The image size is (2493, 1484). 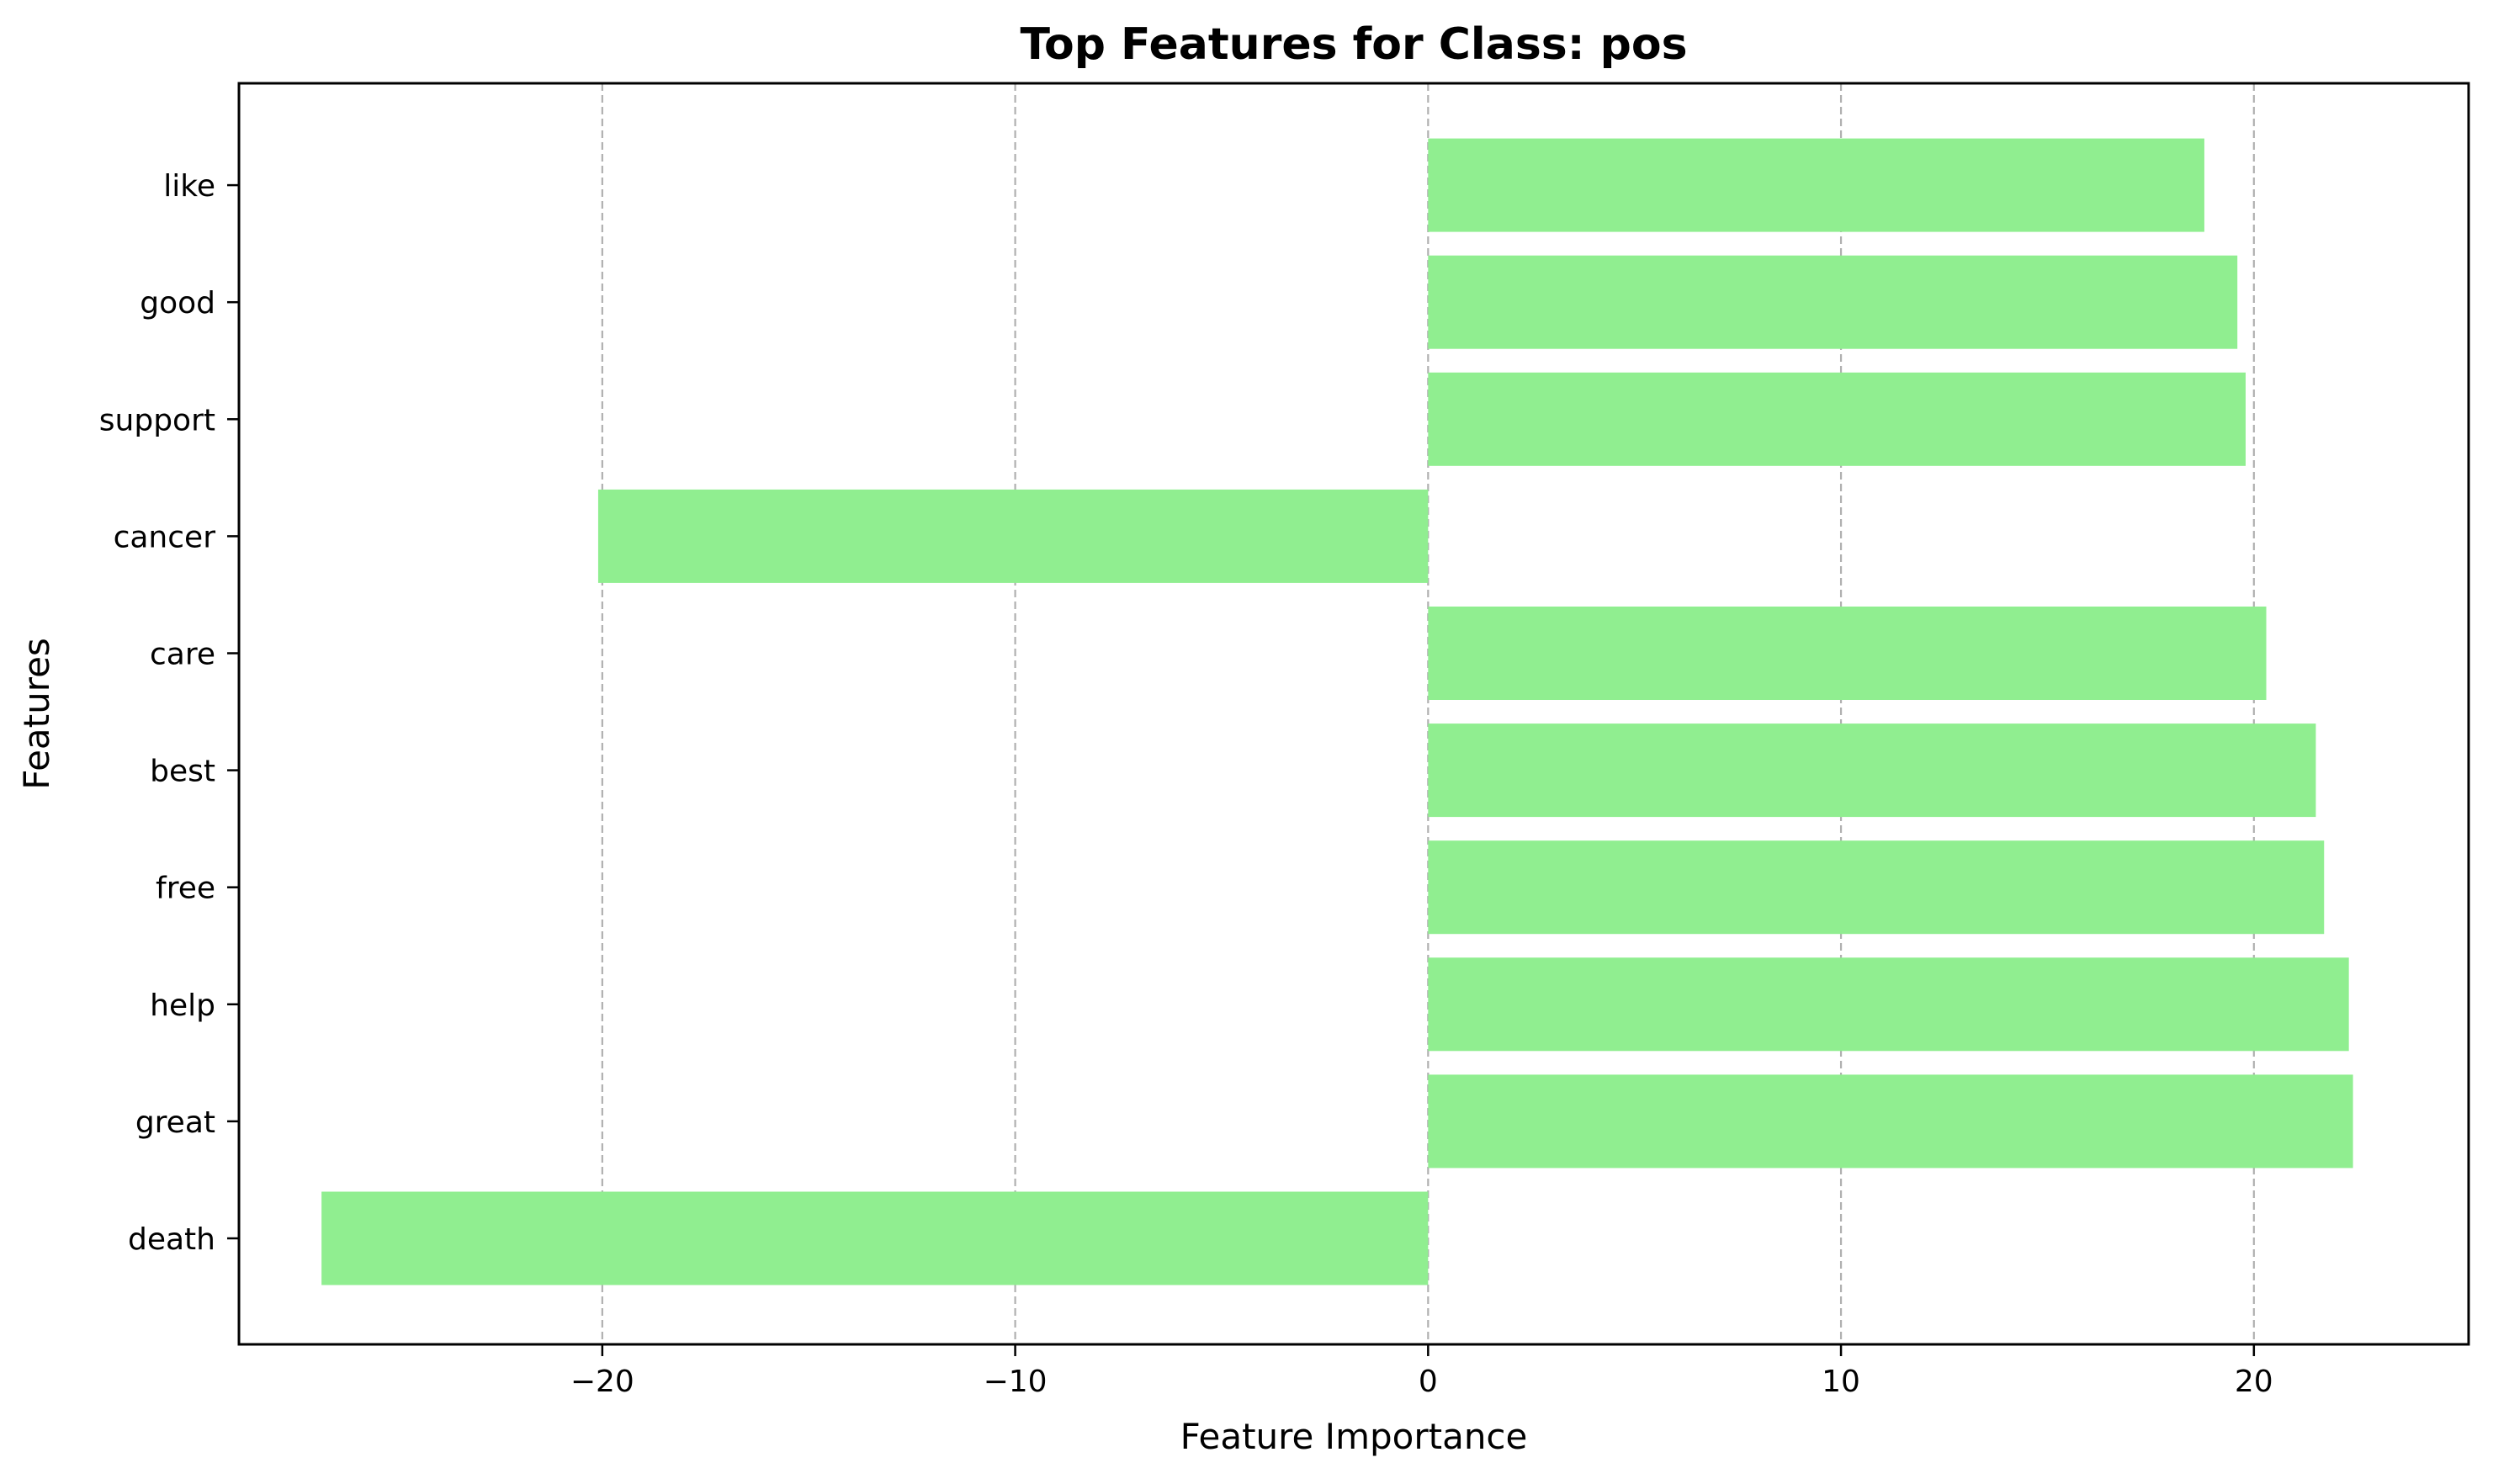 What do you see at coordinates (1872, 770) in the screenshot?
I see `bar-best` at bounding box center [1872, 770].